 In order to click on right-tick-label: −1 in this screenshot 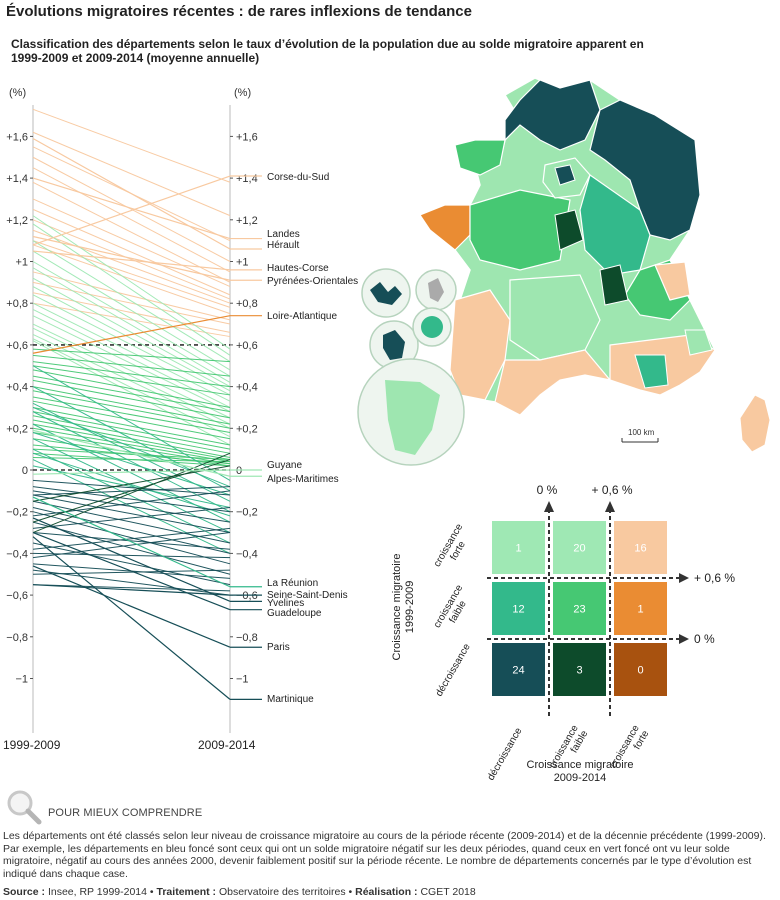, I will do `click(242, 680)`.